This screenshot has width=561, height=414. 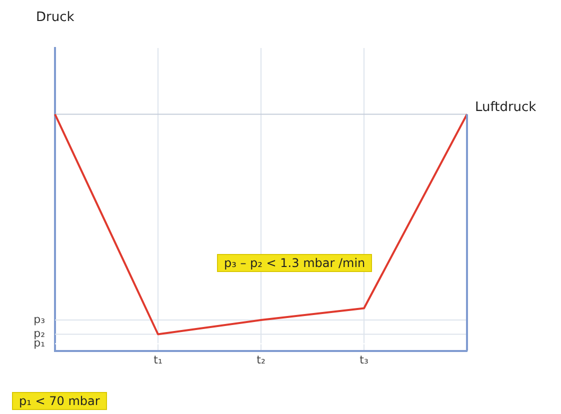 I want to click on x-tick-label: t₂, so click(x=261, y=359).